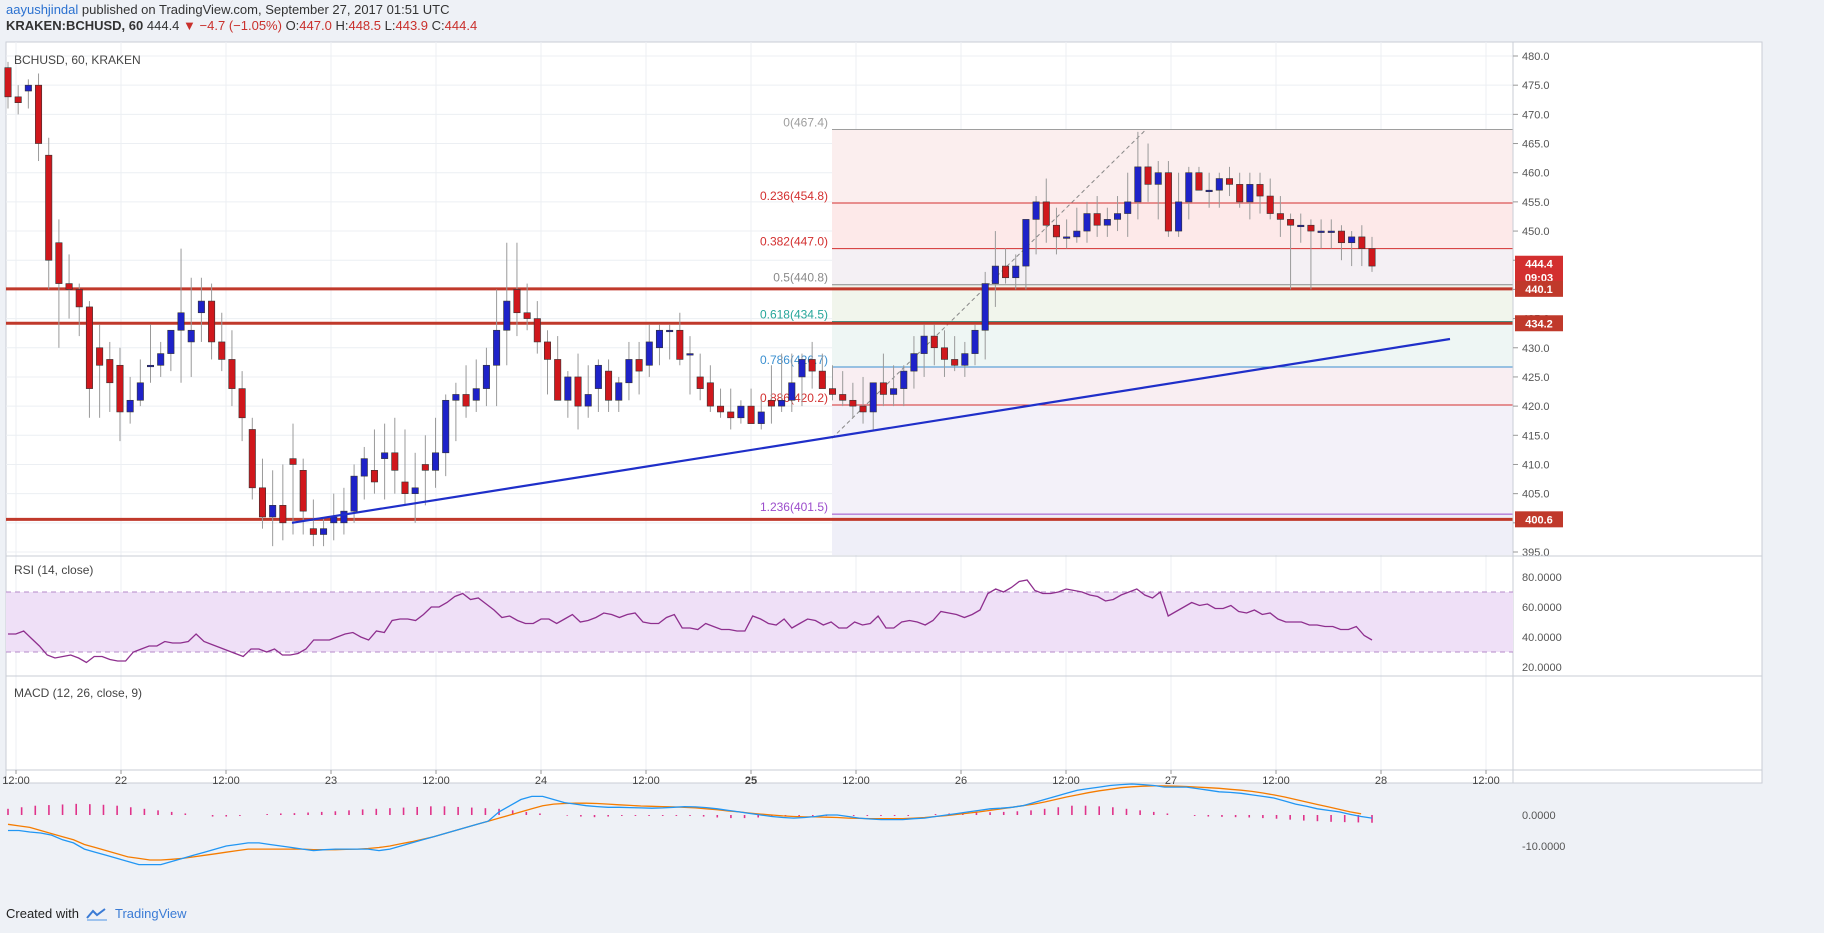 The height and width of the screenshot is (933, 1824). I want to click on pane-title: BCHUSD, 60, KRAKEN, so click(77, 60).